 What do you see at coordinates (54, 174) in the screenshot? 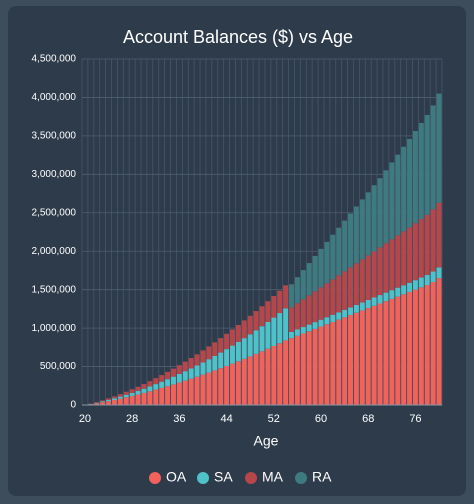
I see `y-tick-label: 3,000,000` at bounding box center [54, 174].